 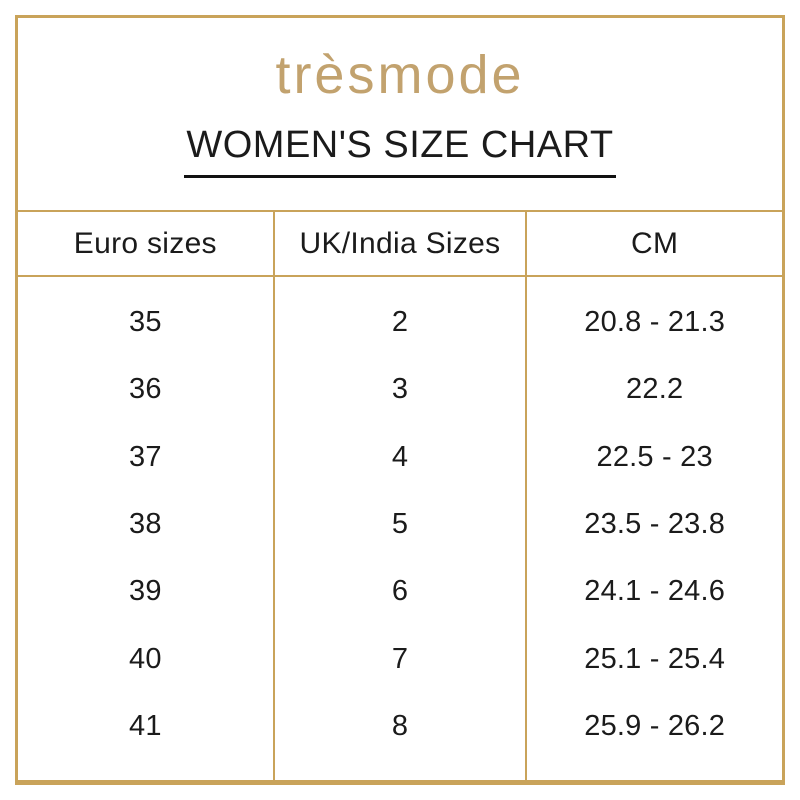 I want to click on table-cell: 4, so click(x=400, y=456).